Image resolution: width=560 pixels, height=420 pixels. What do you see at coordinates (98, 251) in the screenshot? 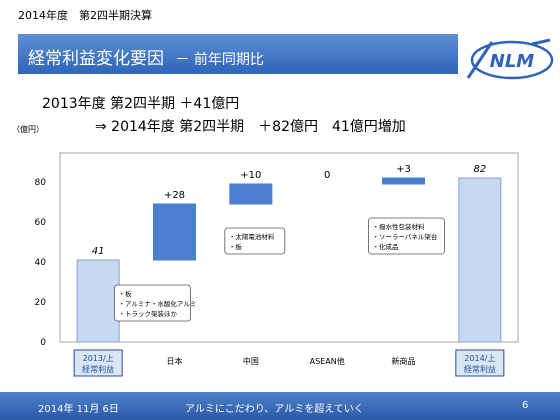
I see `data-label: 41` at bounding box center [98, 251].